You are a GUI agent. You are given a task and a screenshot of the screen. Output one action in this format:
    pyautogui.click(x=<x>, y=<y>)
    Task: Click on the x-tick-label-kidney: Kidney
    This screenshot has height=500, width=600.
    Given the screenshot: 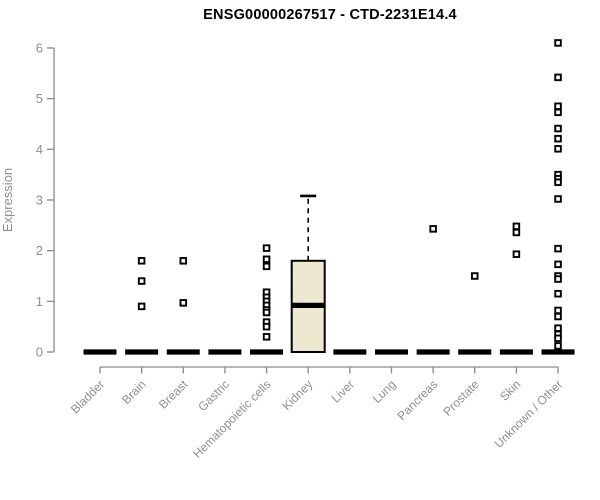 What is the action you would take?
    pyautogui.click(x=297, y=395)
    